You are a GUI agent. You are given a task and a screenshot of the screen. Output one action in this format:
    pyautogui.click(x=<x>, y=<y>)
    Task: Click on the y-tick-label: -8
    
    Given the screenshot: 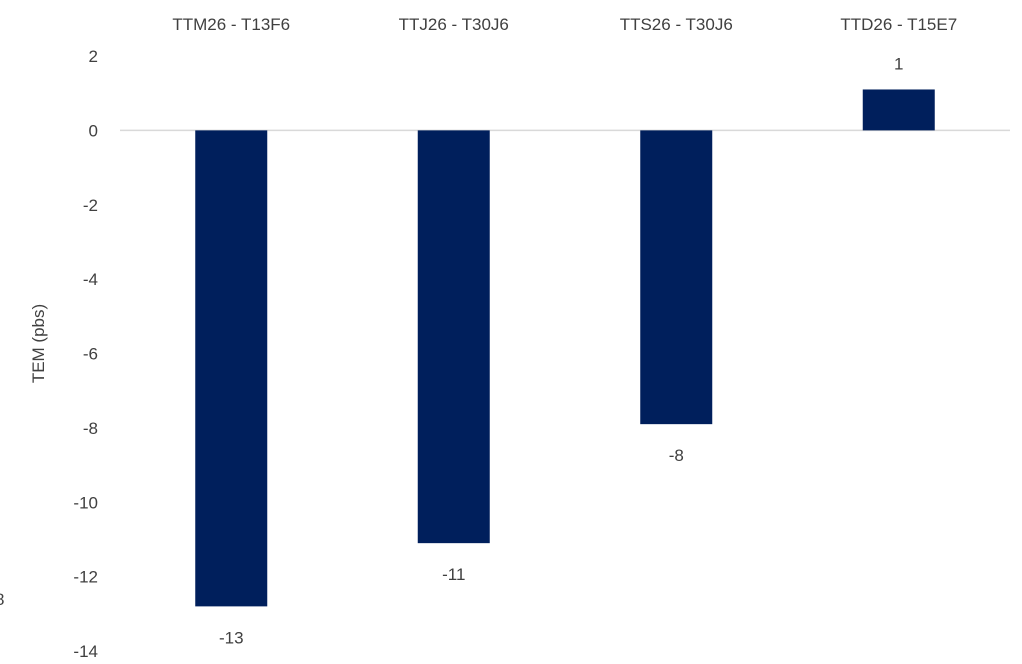 What is the action you would take?
    pyautogui.click(x=90, y=428)
    